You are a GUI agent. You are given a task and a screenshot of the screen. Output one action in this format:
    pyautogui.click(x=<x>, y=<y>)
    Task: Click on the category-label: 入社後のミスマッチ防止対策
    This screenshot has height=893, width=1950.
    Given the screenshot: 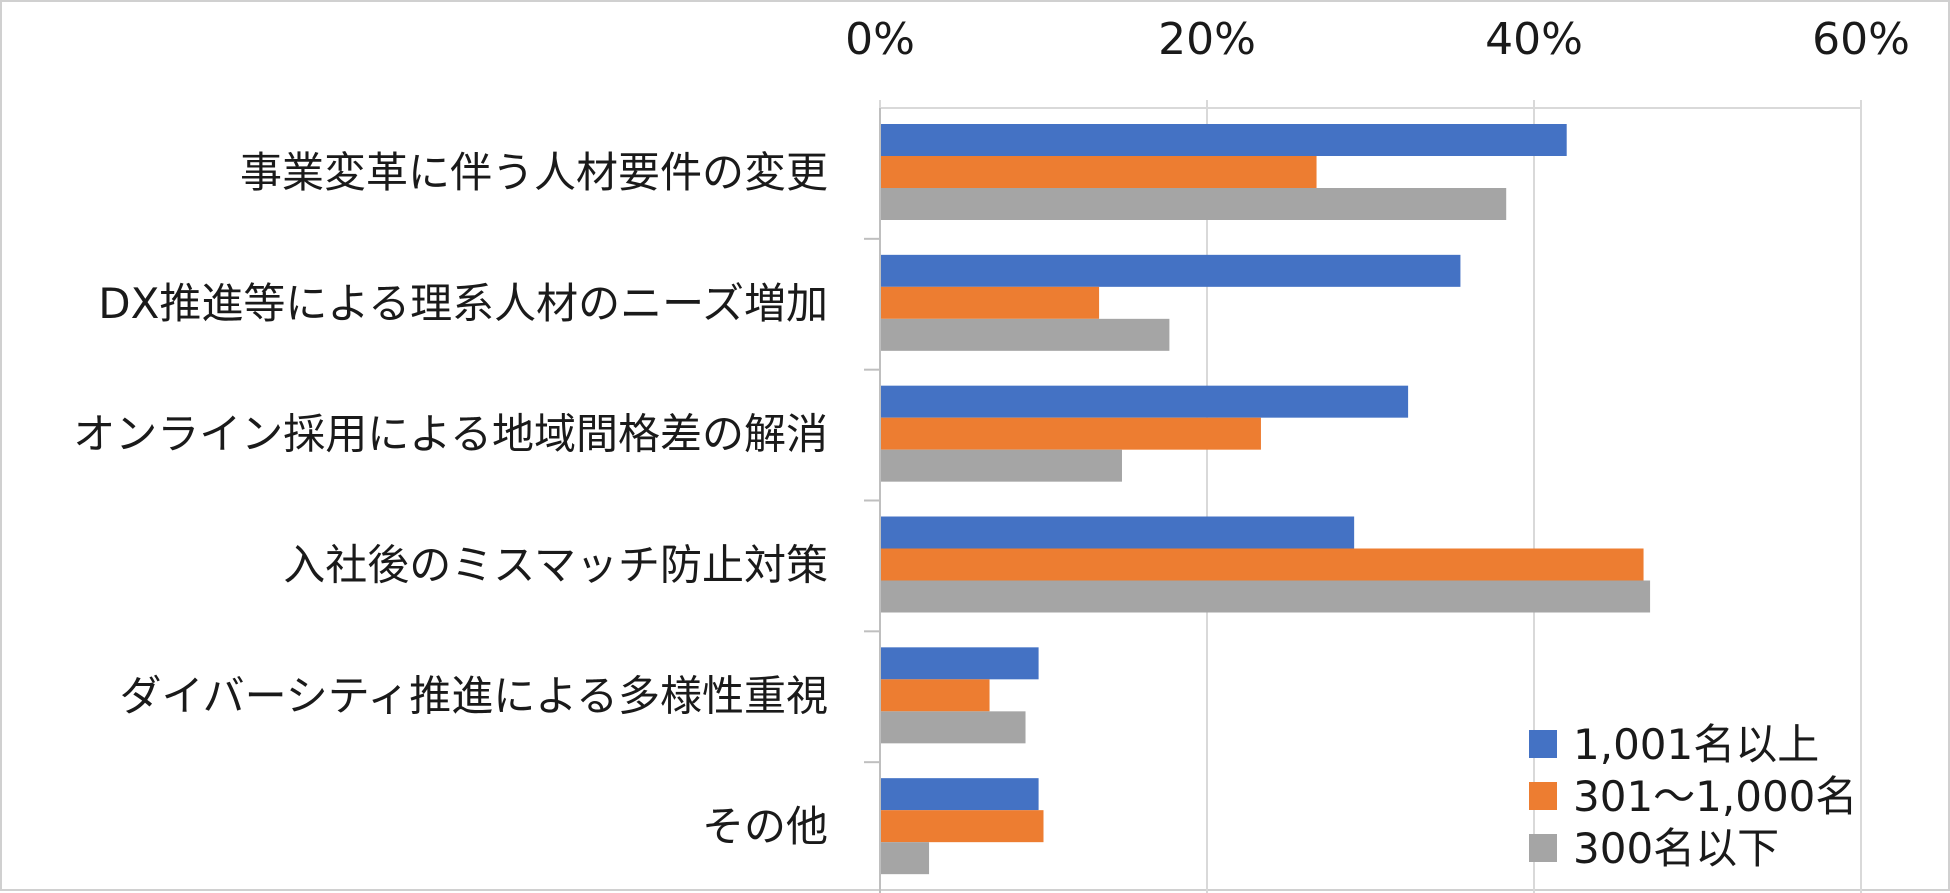 What is the action you would take?
    pyautogui.click(x=555, y=565)
    